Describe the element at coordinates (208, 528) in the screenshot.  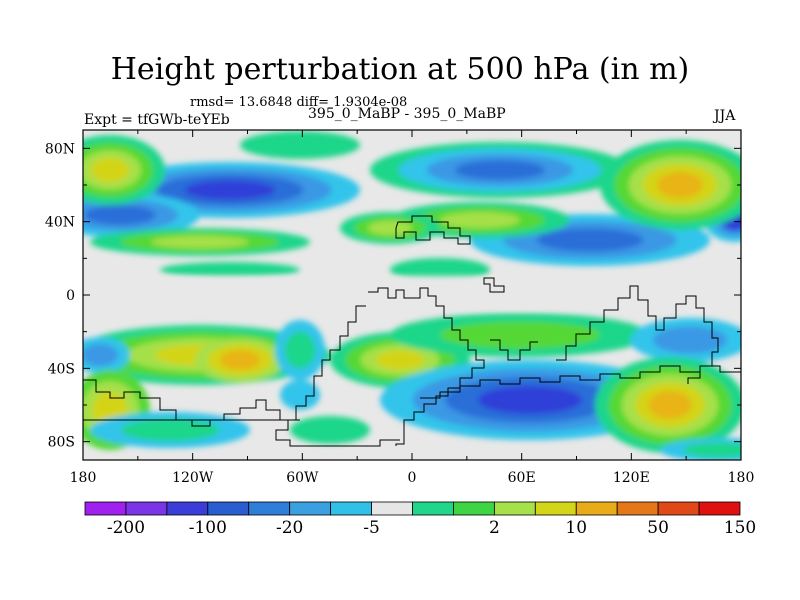
I see `colorbar-label: -100` at that location.